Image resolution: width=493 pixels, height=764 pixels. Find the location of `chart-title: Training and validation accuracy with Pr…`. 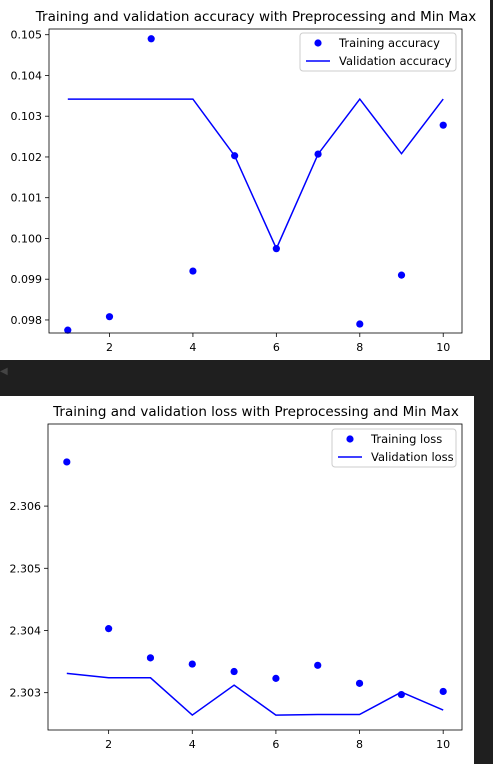

chart-title: Training and validation accuracy with Pr… is located at coordinates (256, 17).